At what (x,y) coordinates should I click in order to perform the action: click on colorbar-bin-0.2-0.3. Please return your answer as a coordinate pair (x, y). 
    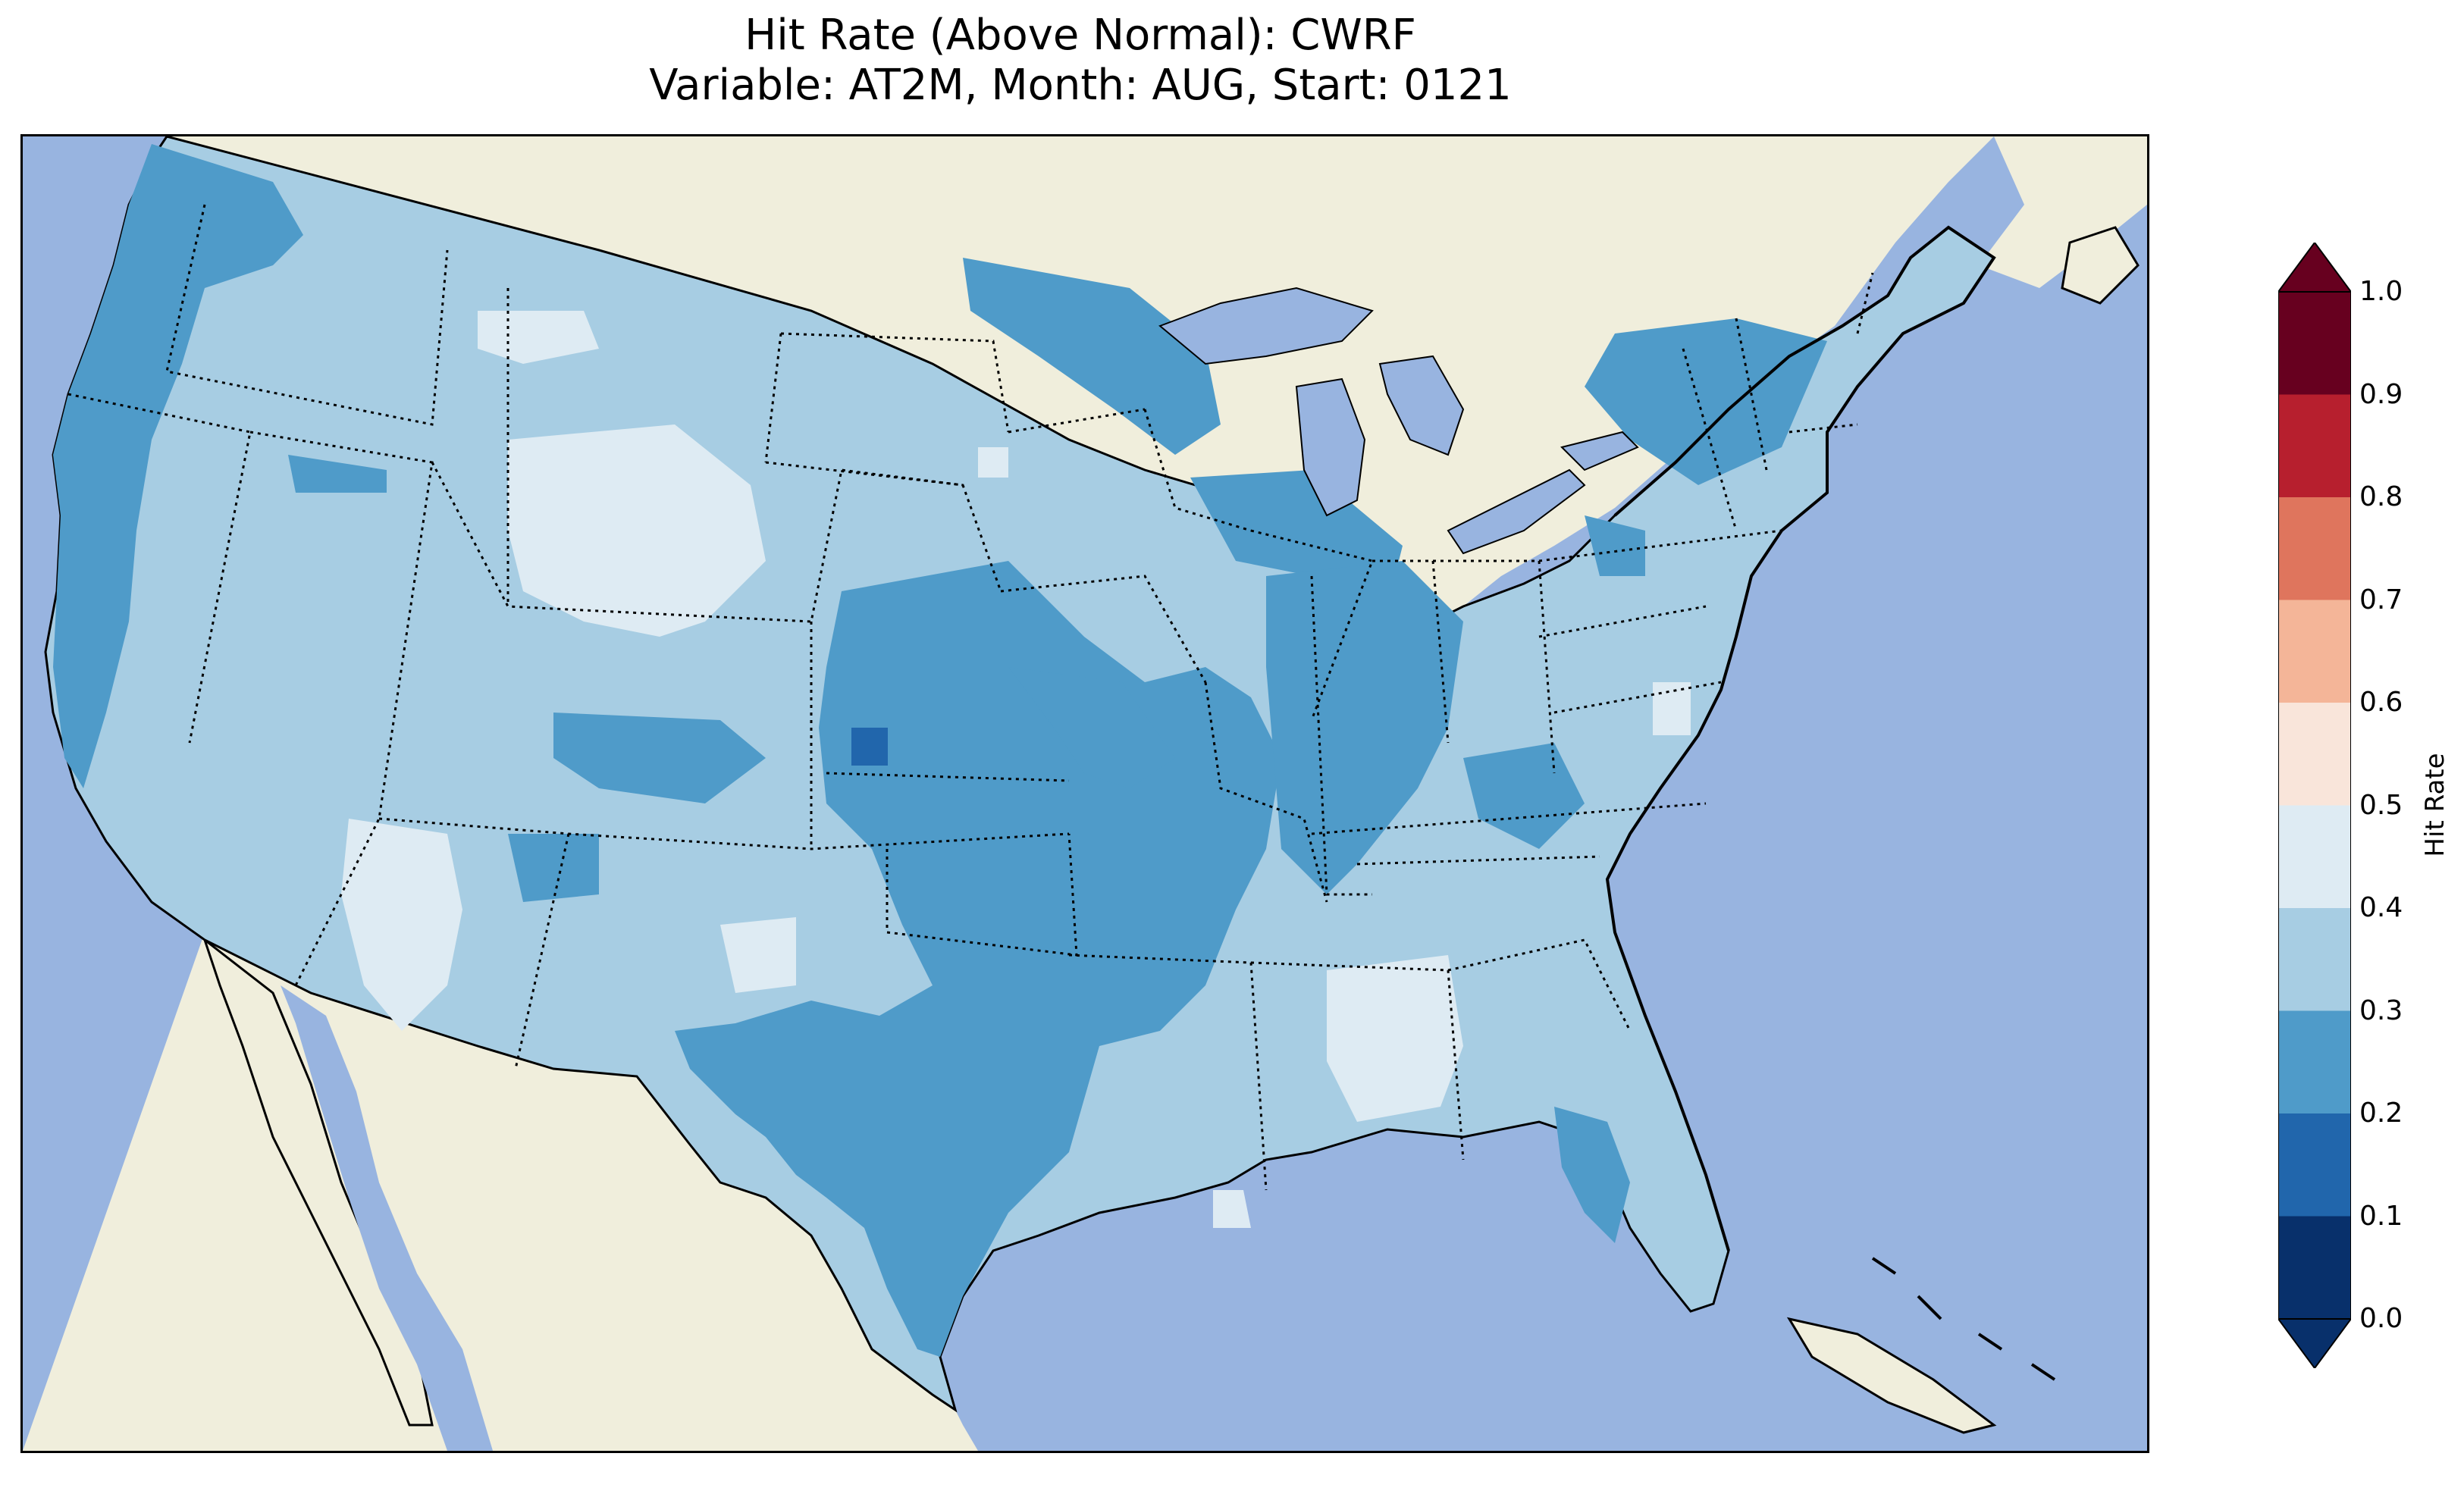
    Looking at the image, I should click on (2314, 1061).